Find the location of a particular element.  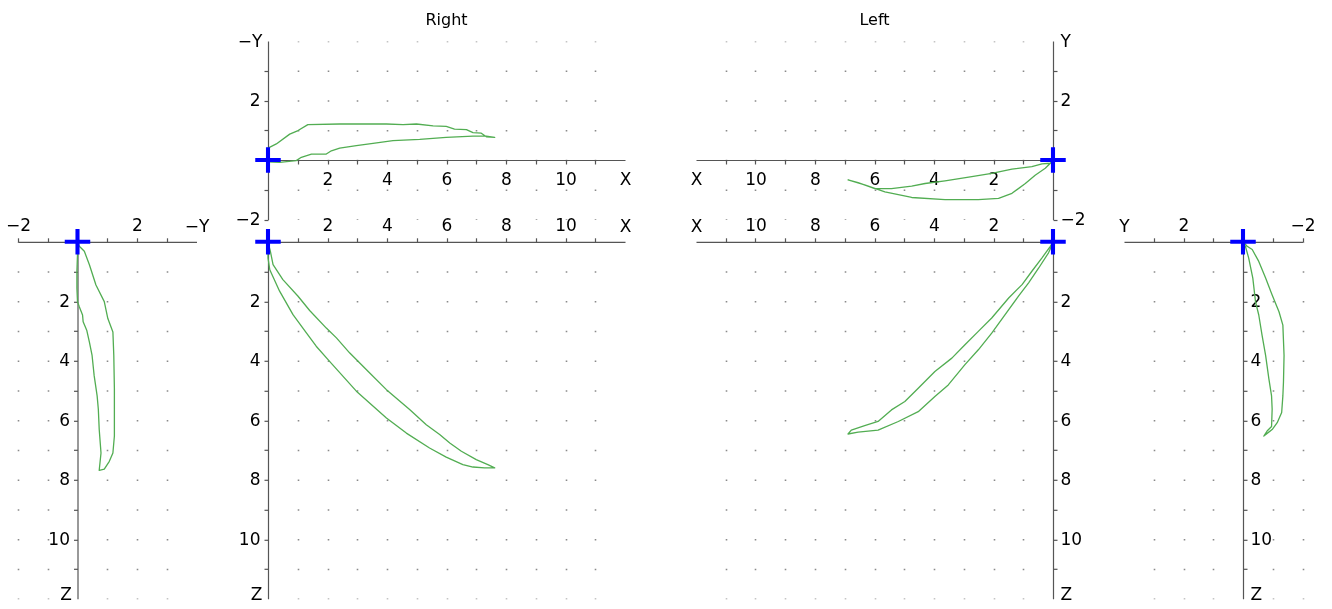

y-axis-title: Y is located at coordinates (1065, 40).